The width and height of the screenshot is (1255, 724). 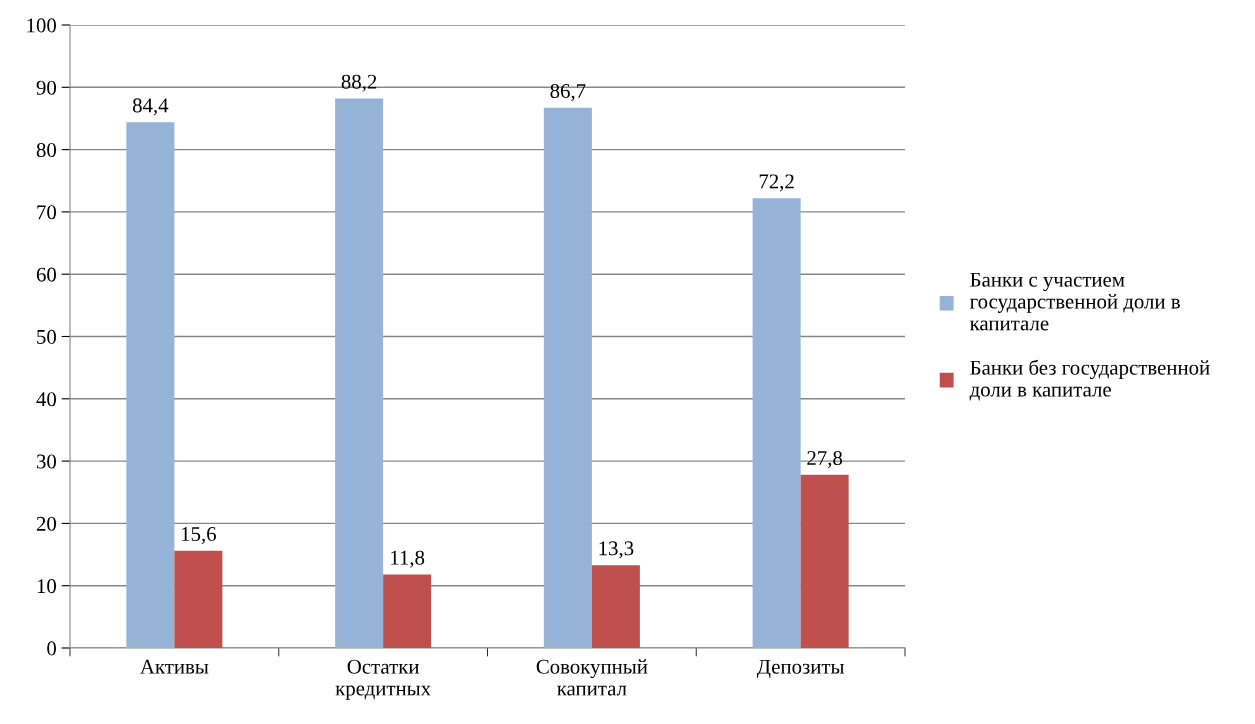 I want to click on y-tick-label: 30, so click(x=46, y=461).